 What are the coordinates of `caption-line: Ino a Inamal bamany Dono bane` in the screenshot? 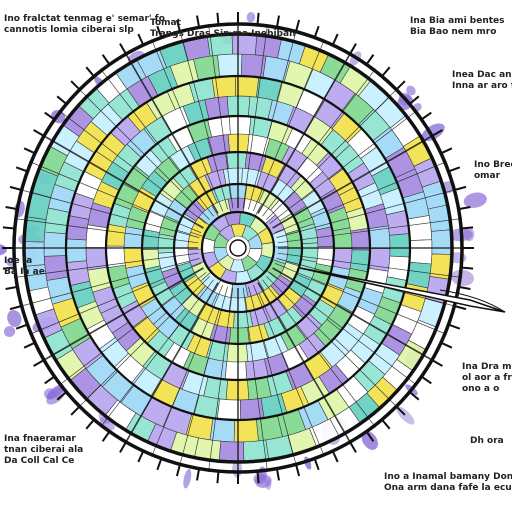 It's located at (448, 477).